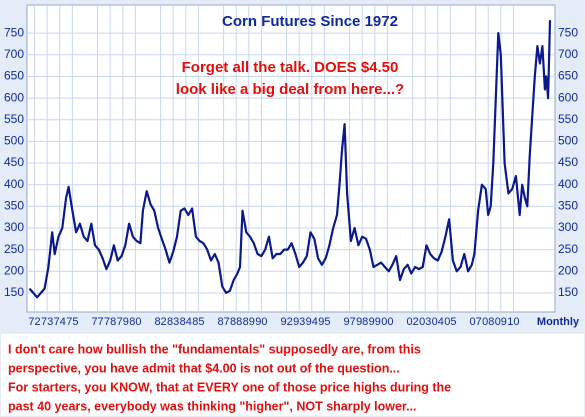 The image size is (585, 417). What do you see at coordinates (299, 322) in the screenshot?
I see `x-tick-label: 93` at bounding box center [299, 322].